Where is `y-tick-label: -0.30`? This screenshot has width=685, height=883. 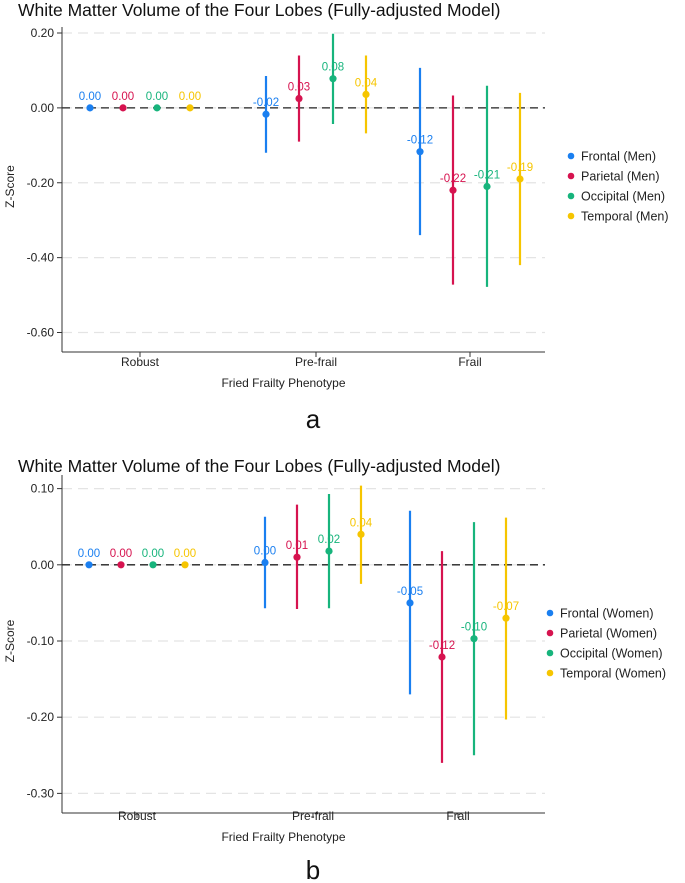 y-tick-label: -0.30 is located at coordinates (41, 793).